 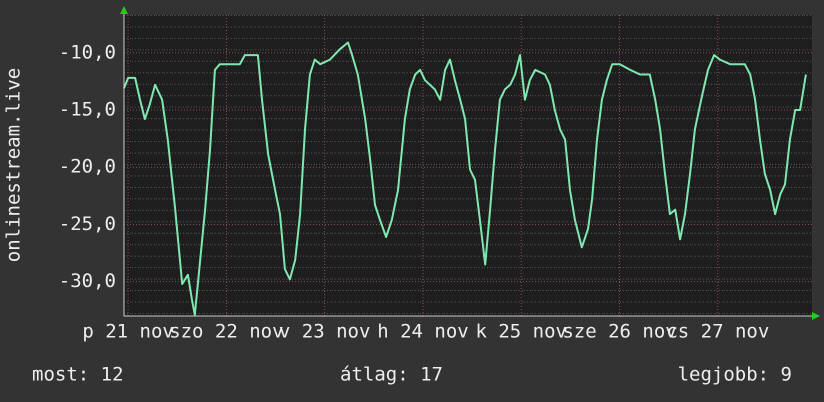 What do you see at coordinates (128, 332) in the screenshot?
I see `x-tick-label: p 21 nov` at bounding box center [128, 332].